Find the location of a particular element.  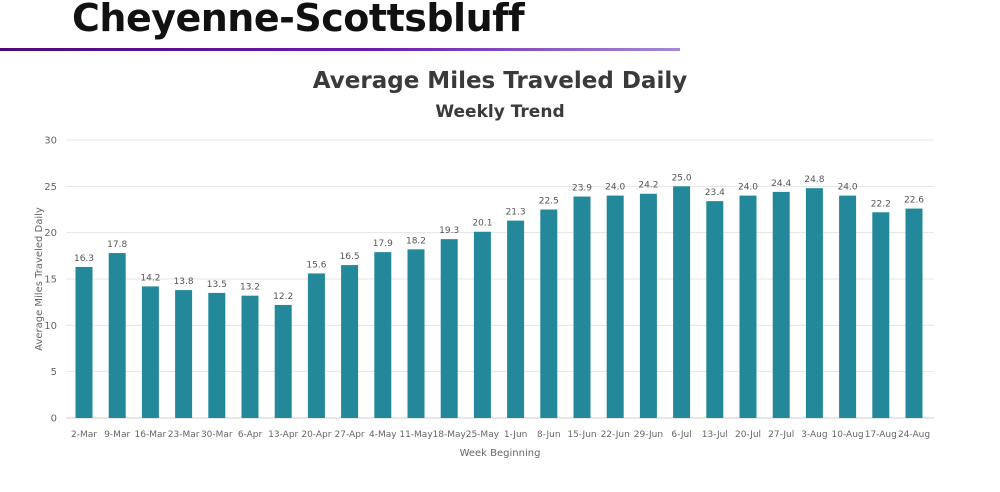

page-title: Cheyenne-Scottsbluff is located at coordinates (298, 20).